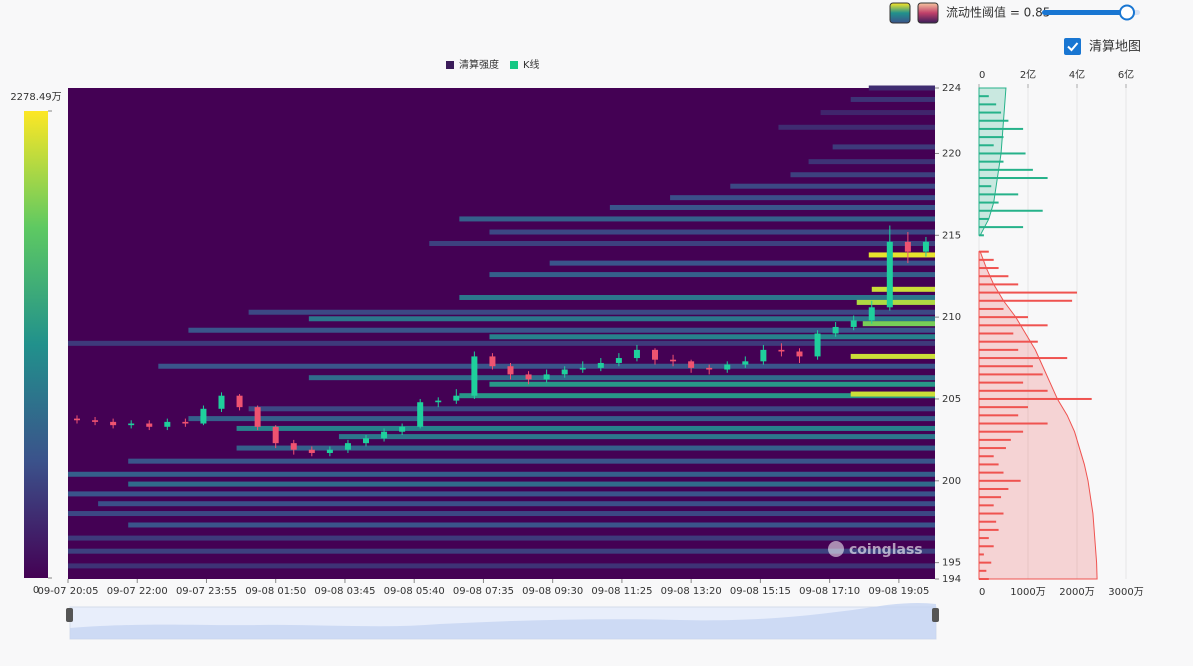  Describe the element at coordinates (900, 13) in the screenshot. I see `palette-viridis` at that location.